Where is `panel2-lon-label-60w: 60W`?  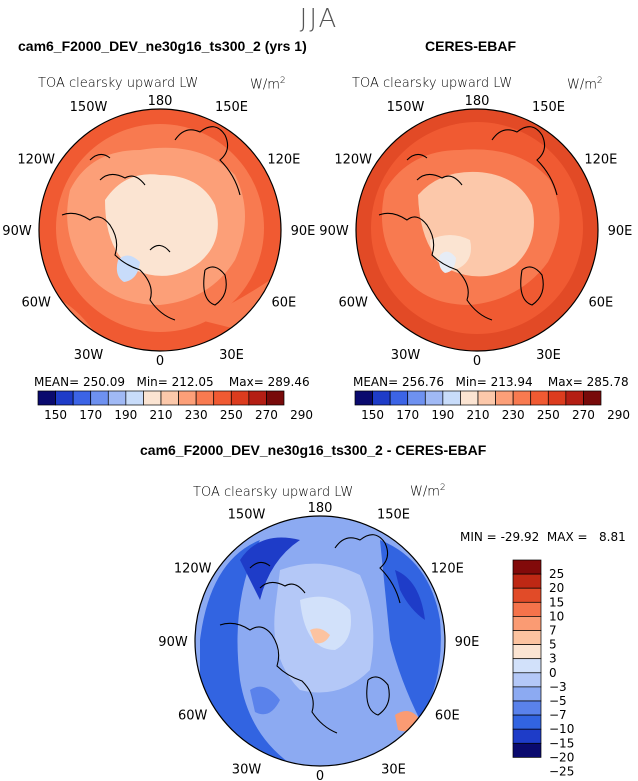
panel2-lon-label-60w: 60W is located at coordinates (353, 303).